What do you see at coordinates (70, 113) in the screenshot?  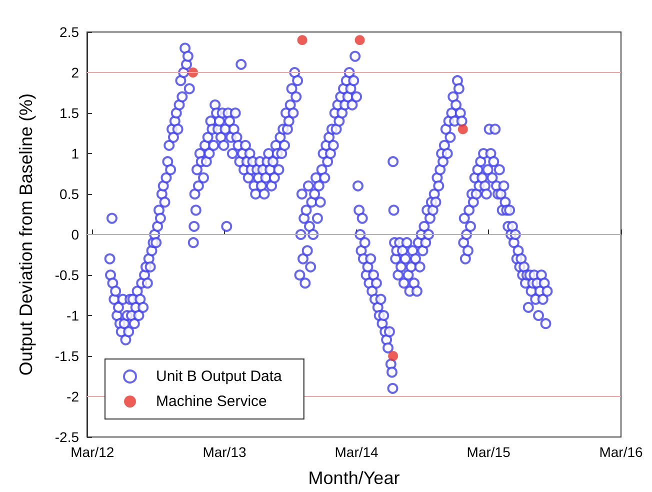 I see `y-tick-label: 1.5` at bounding box center [70, 113].